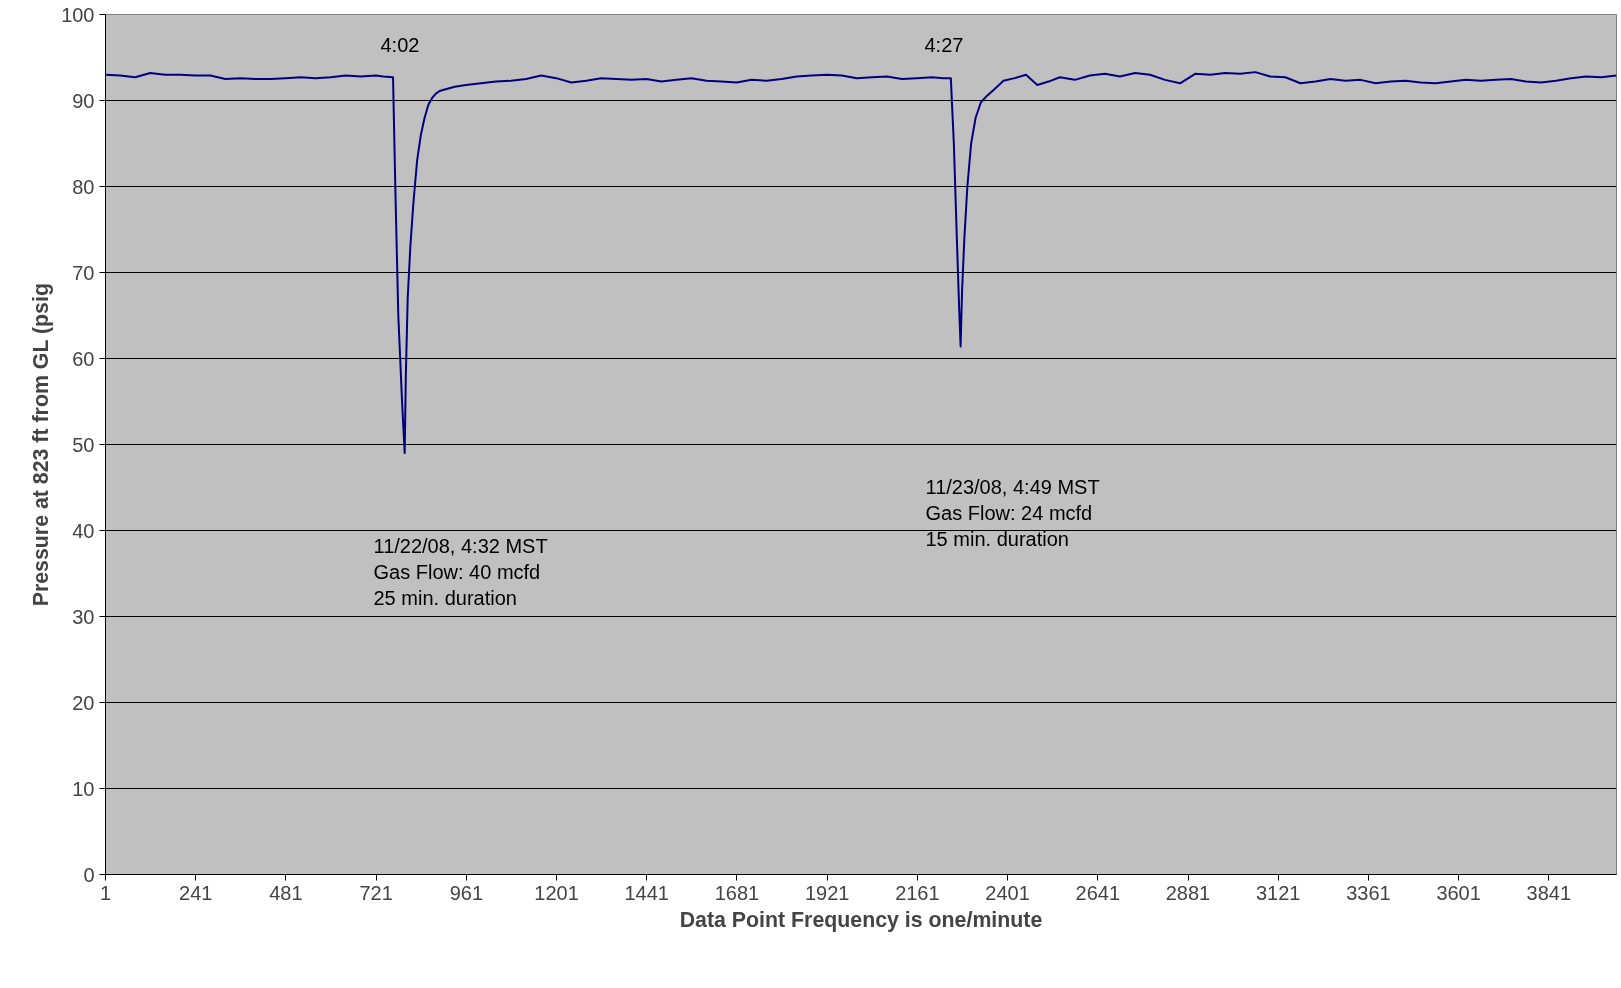 The width and height of the screenshot is (1621, 988). Describe the element at coordinates (944, 44) in the screenshot. I see `annotation: 4:27` at that location.